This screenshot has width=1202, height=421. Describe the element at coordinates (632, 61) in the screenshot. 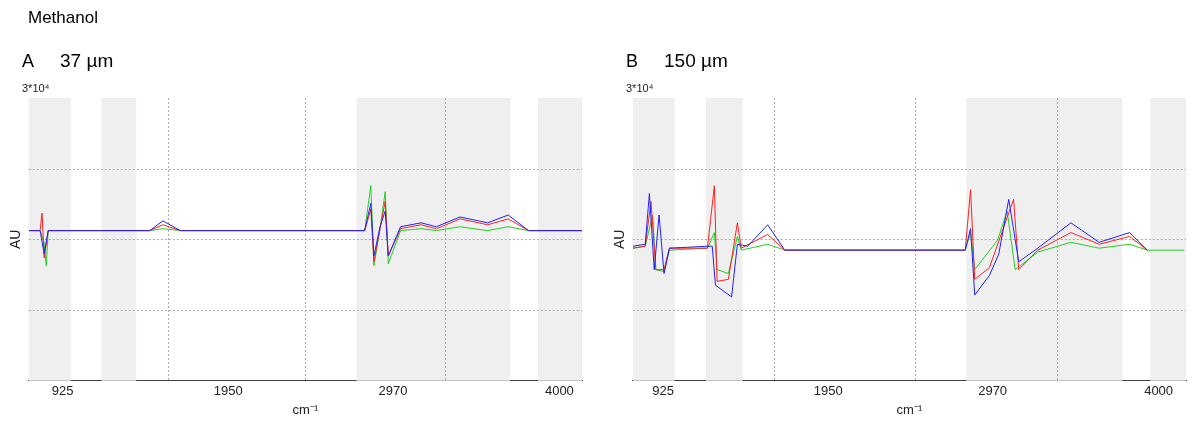

I see `text: B` at that location.